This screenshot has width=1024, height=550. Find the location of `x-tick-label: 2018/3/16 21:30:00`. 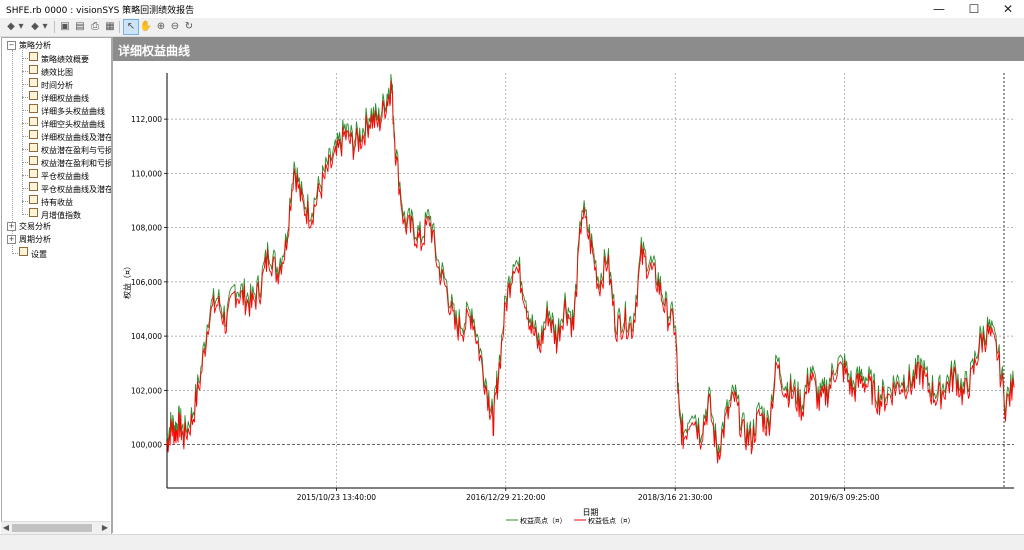

x-tick-label: 2018/3/16 21:30:00 is located at coordinates (675, 497).